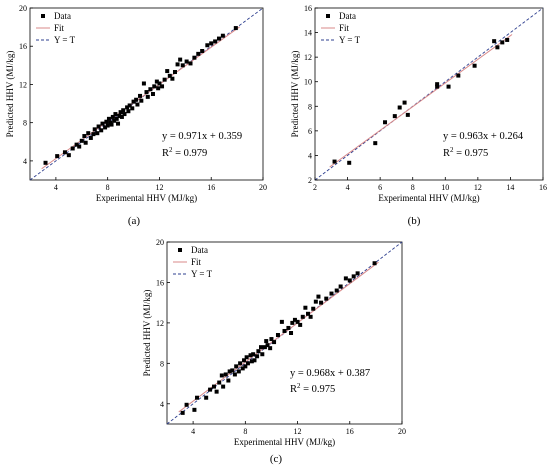  Describe the element at coordinates (445, 187) in the screenshot. I see `x-tick-label: 10` at that location.